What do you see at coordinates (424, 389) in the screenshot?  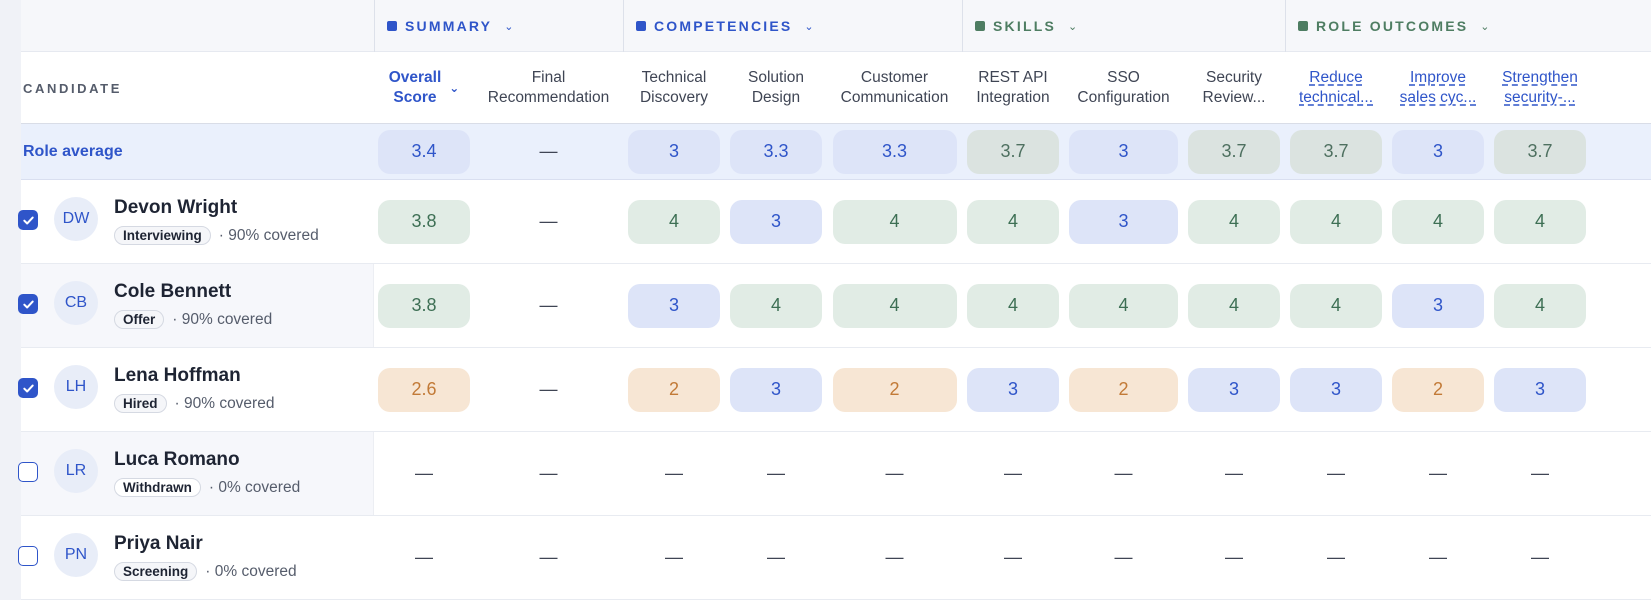 I see `score-cell: 2.6` at bounding box center [424, 389].